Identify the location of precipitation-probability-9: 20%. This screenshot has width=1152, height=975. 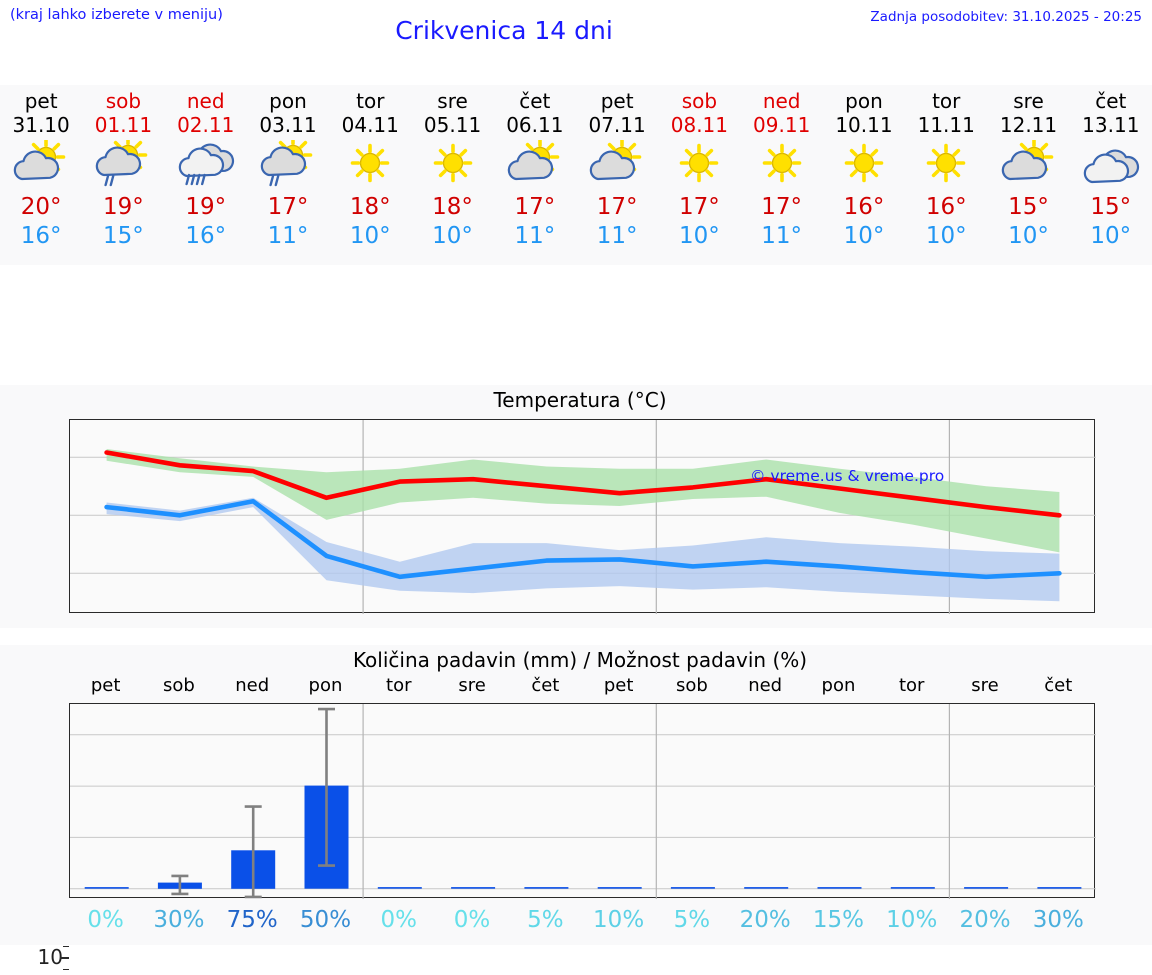
(765, 920).